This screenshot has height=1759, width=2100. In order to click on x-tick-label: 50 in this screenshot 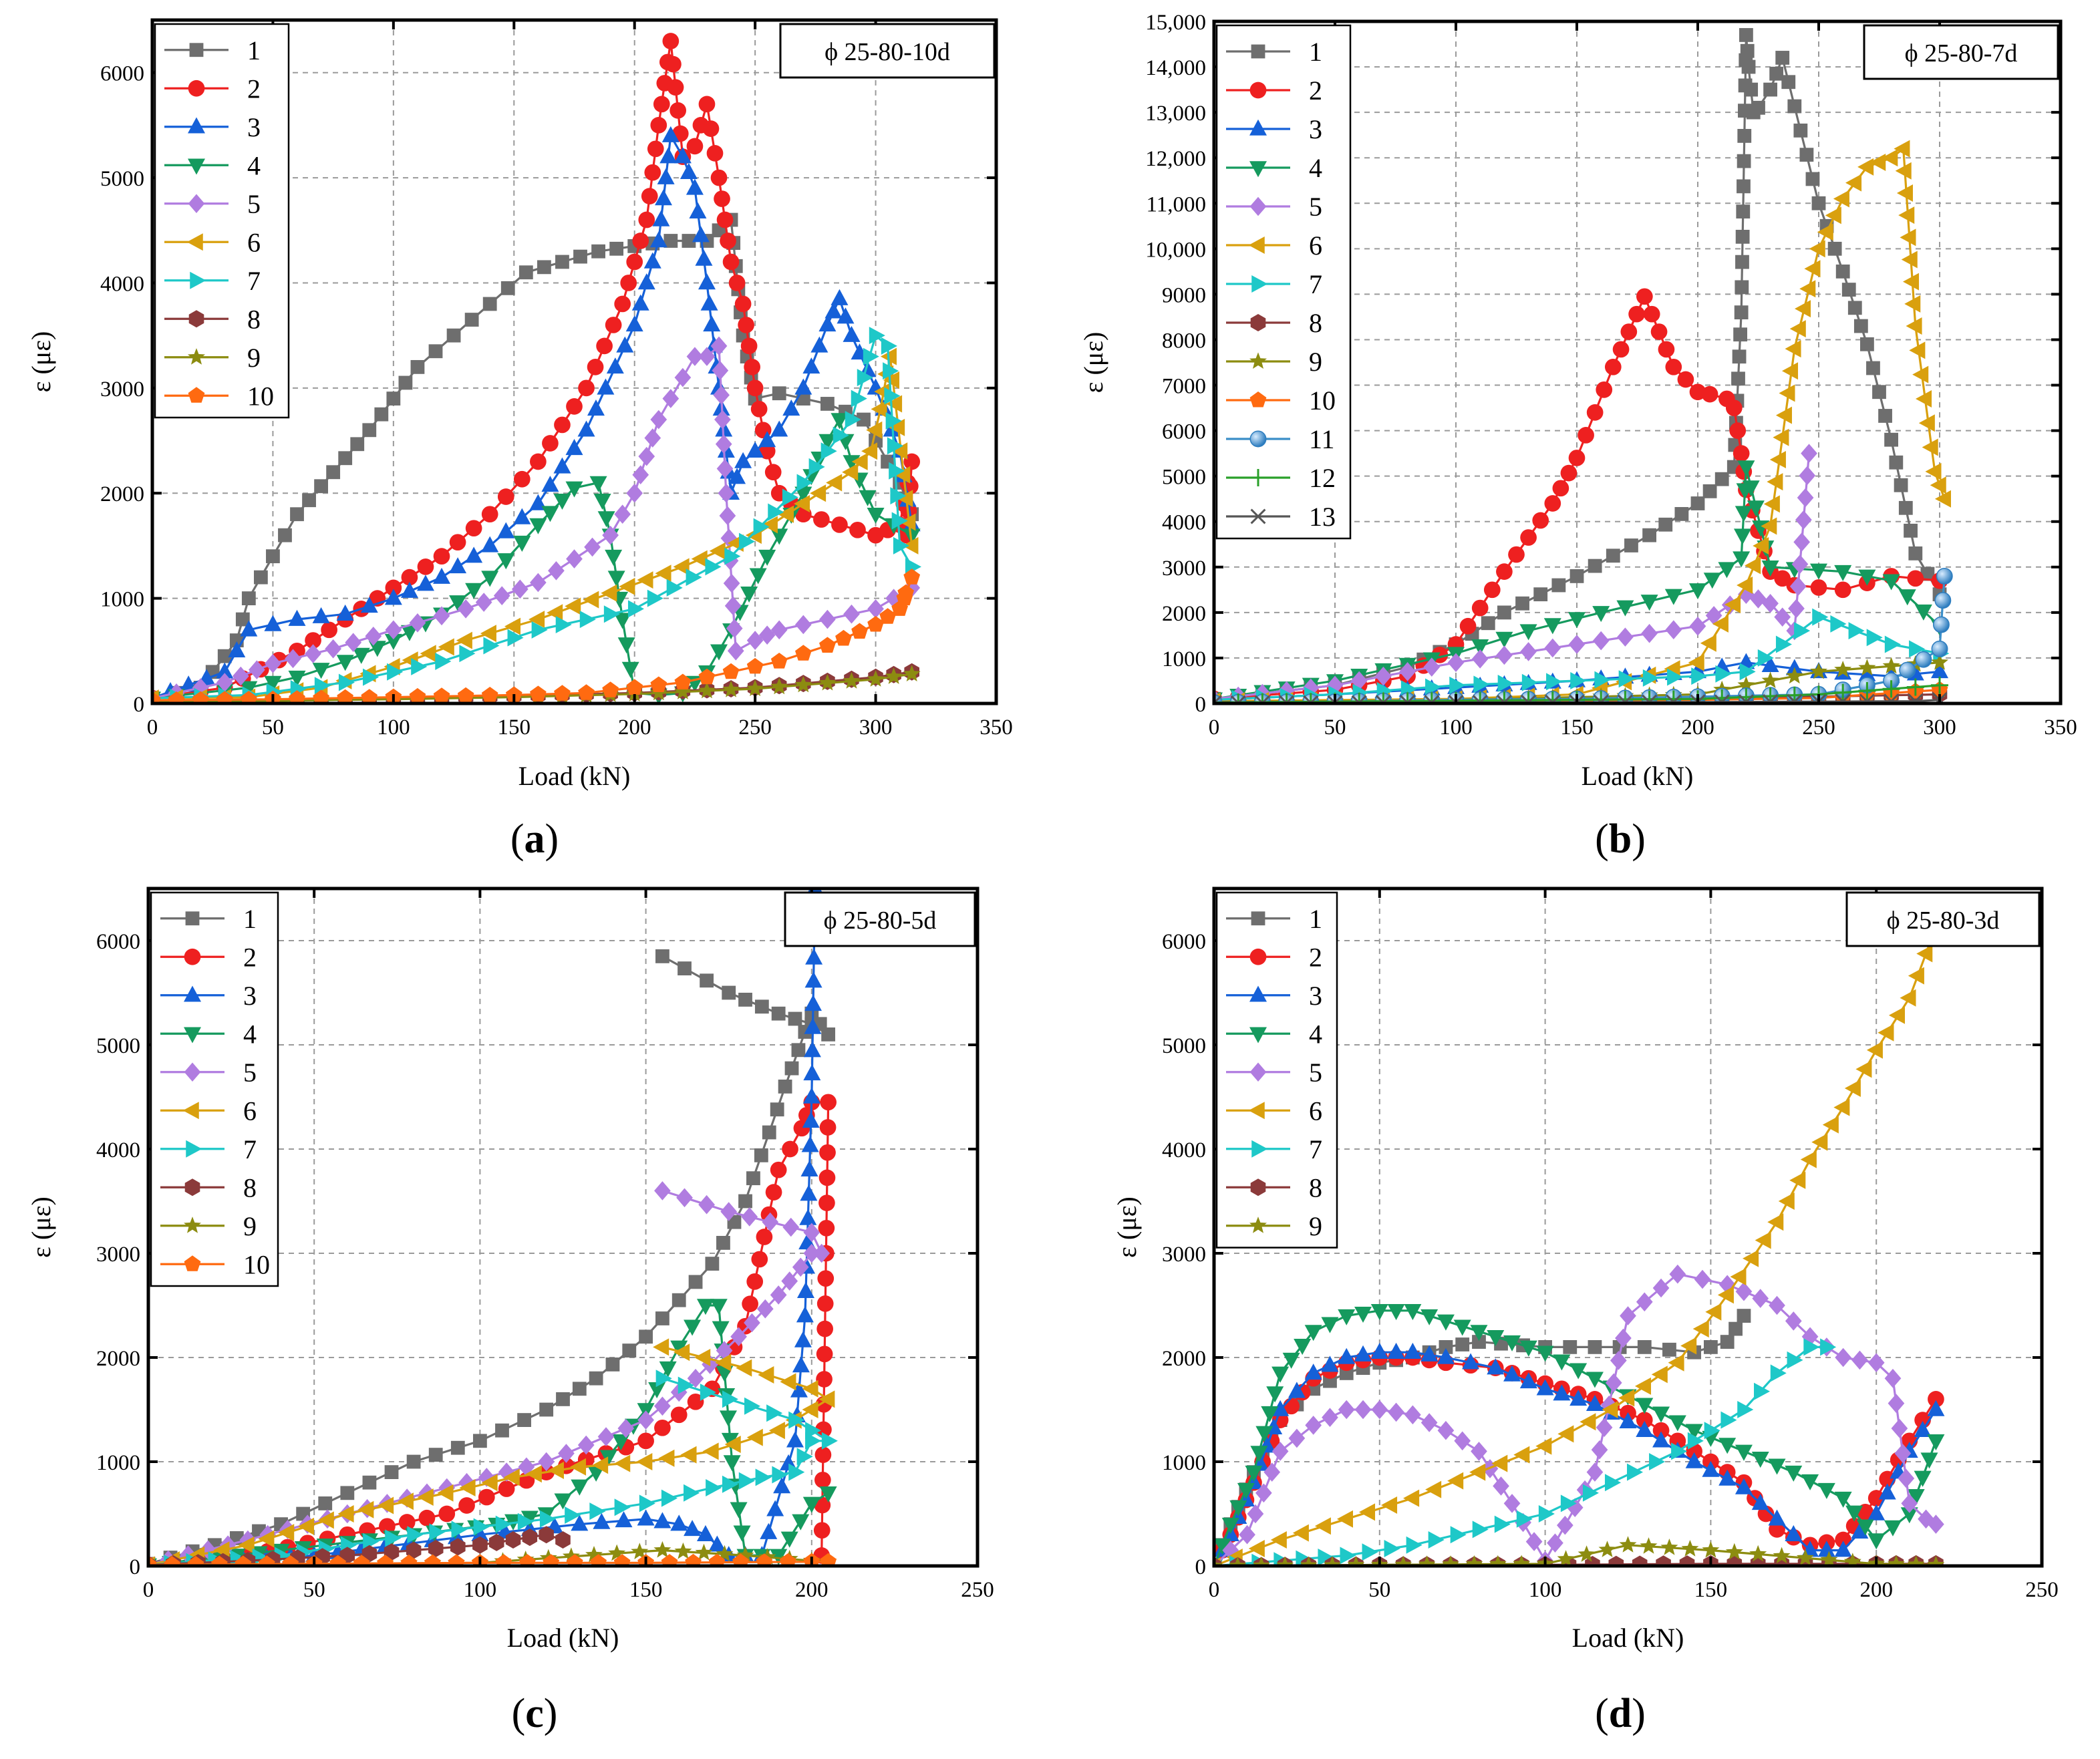, I will do `click(1335, 727)`.